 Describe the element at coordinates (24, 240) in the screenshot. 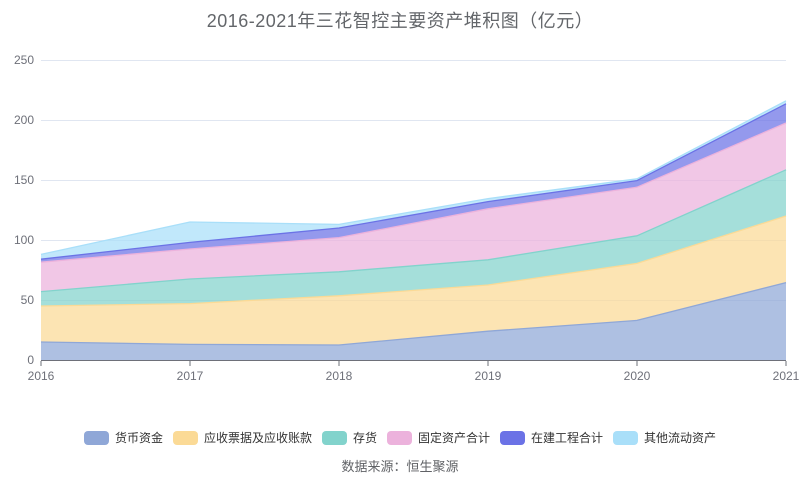

I see `y-axis-label: 100` at that location.